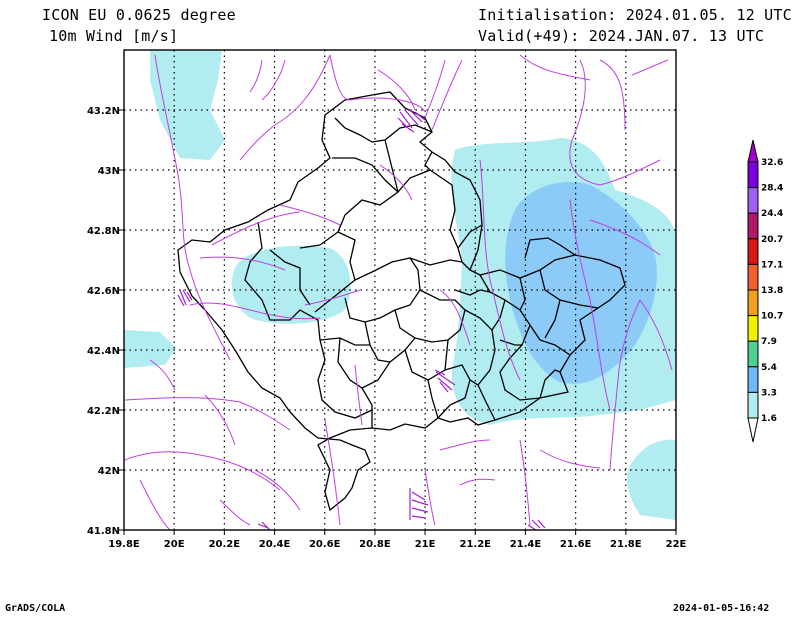  What do you see at coordinates (103, 411) in the screenshot?
I see `y-tick-label: 42.2N` at bounding box center [103, 411].